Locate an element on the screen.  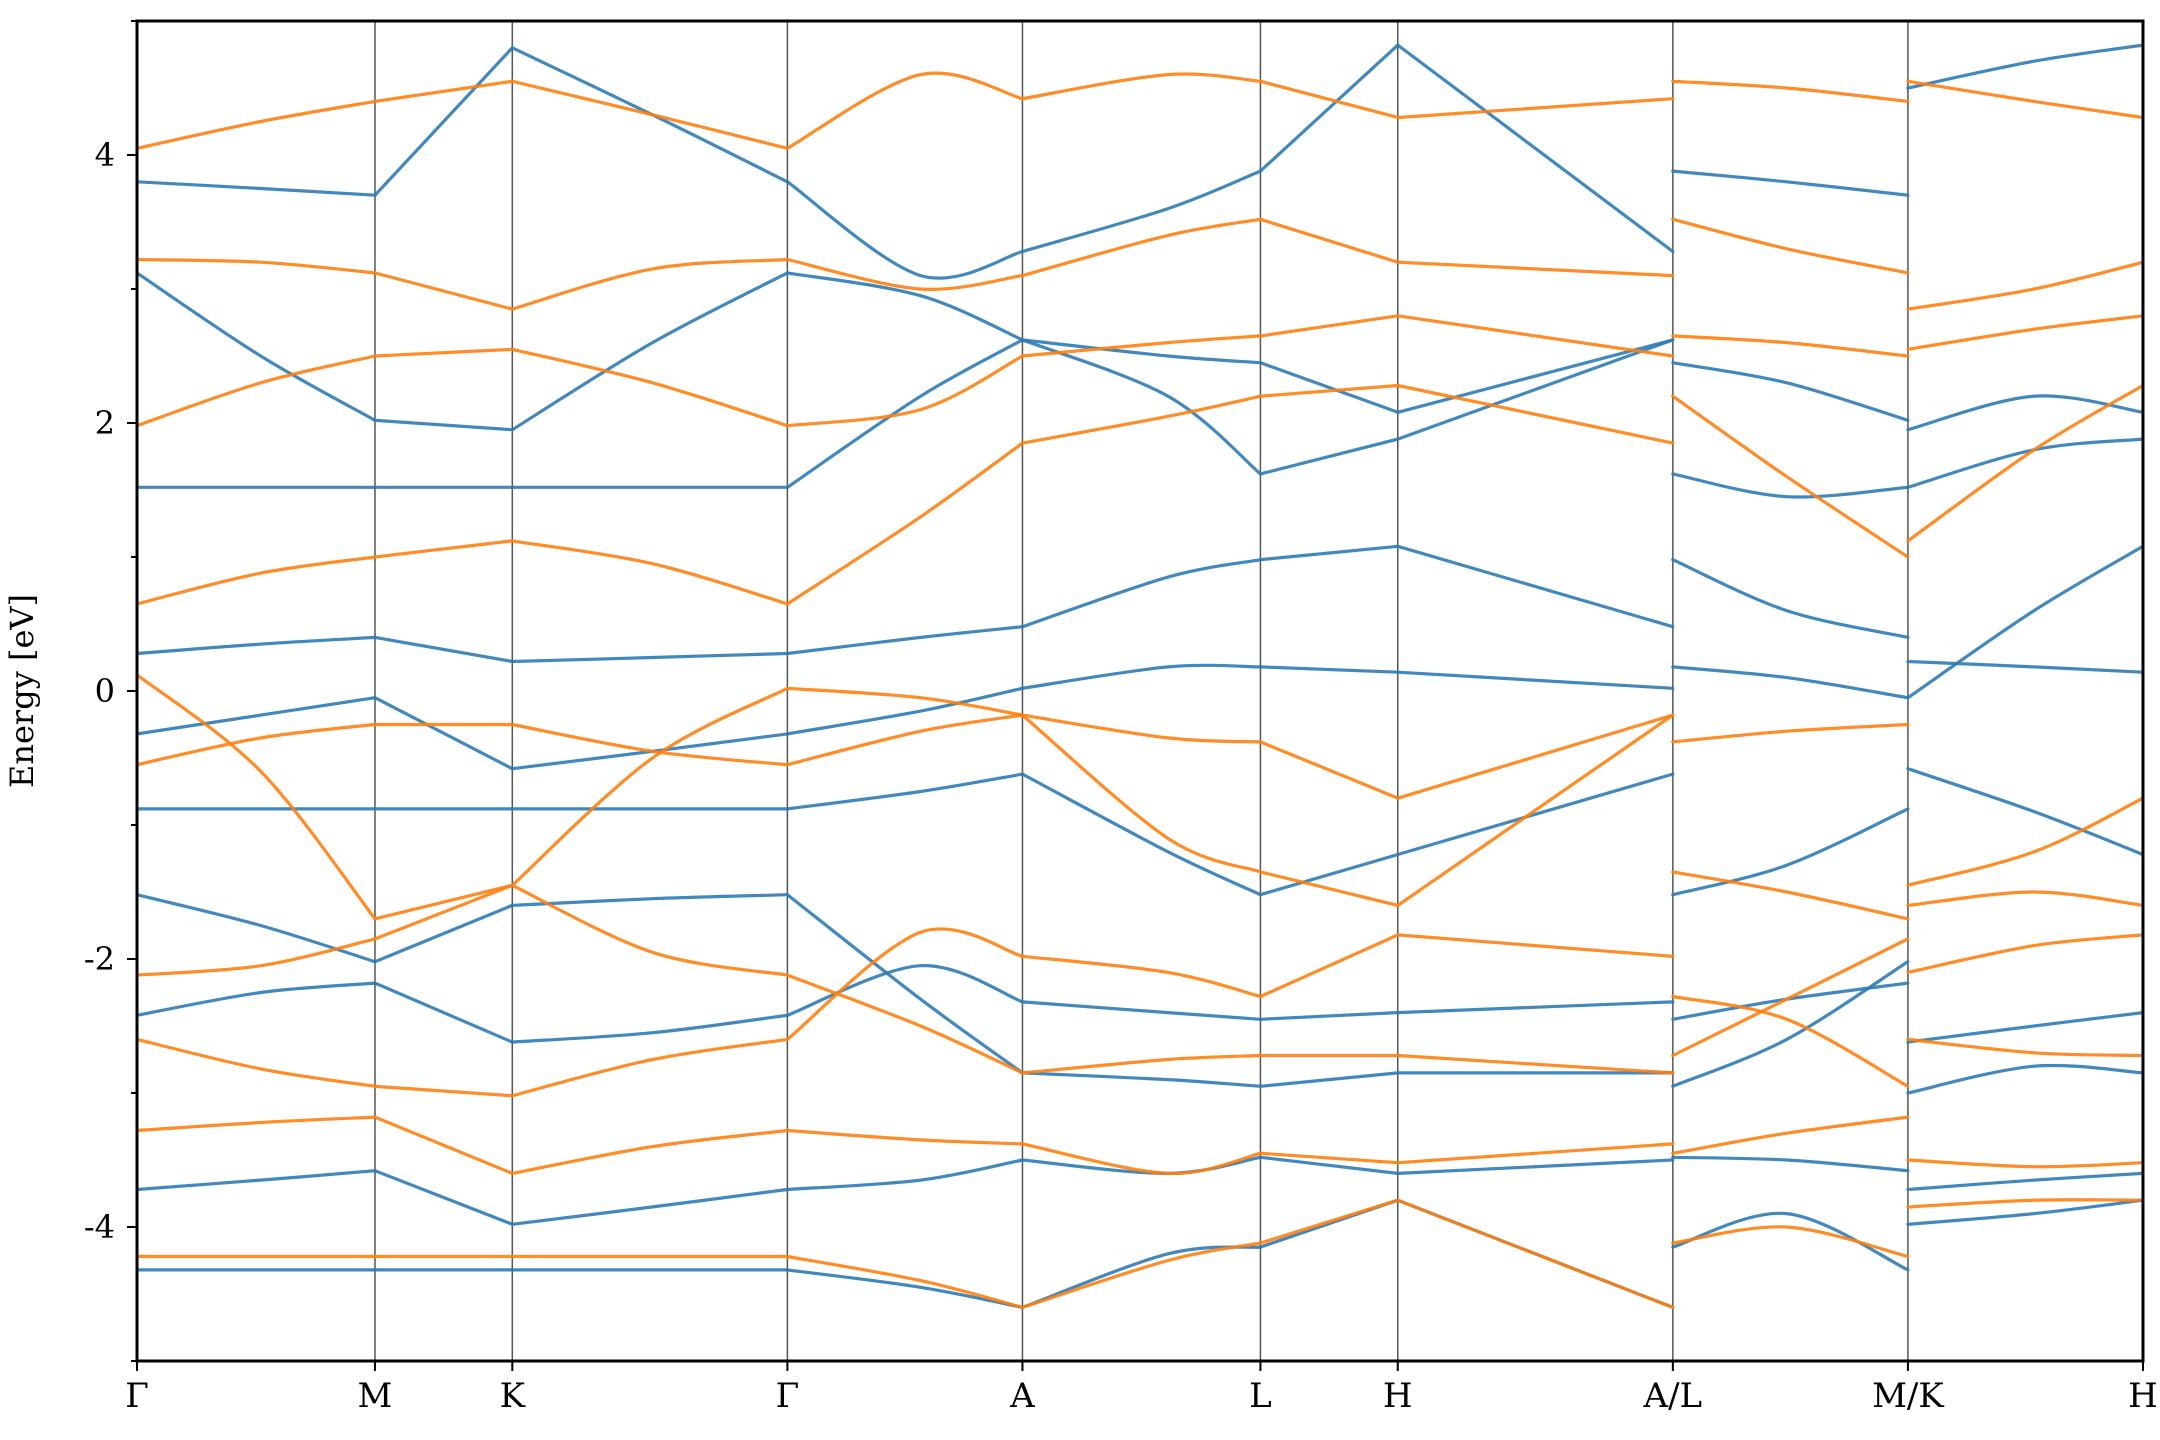
x-tick-label: Γ is located at coordinates (788, 1396).